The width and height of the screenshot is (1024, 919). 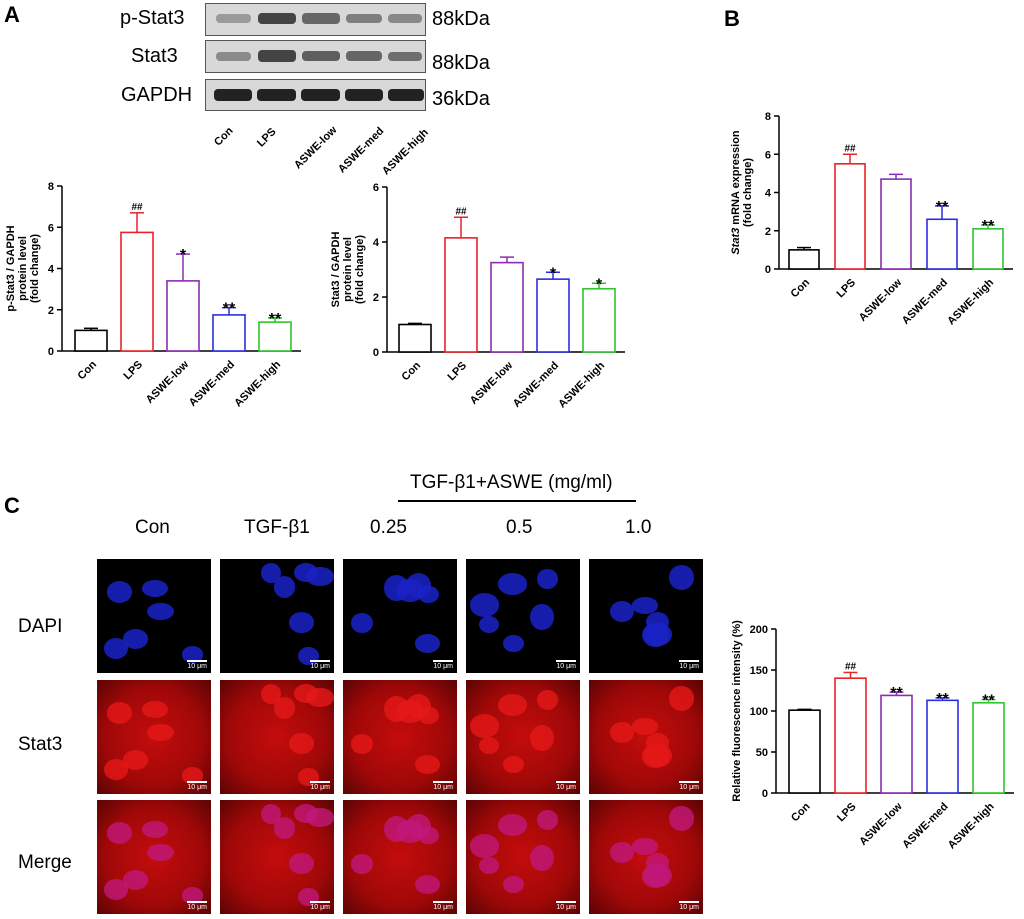 What do you see at coordinates (157, 95) in the screenshot?
I see `blot-row-label: GAPDH` at bounding box center [157, 95].